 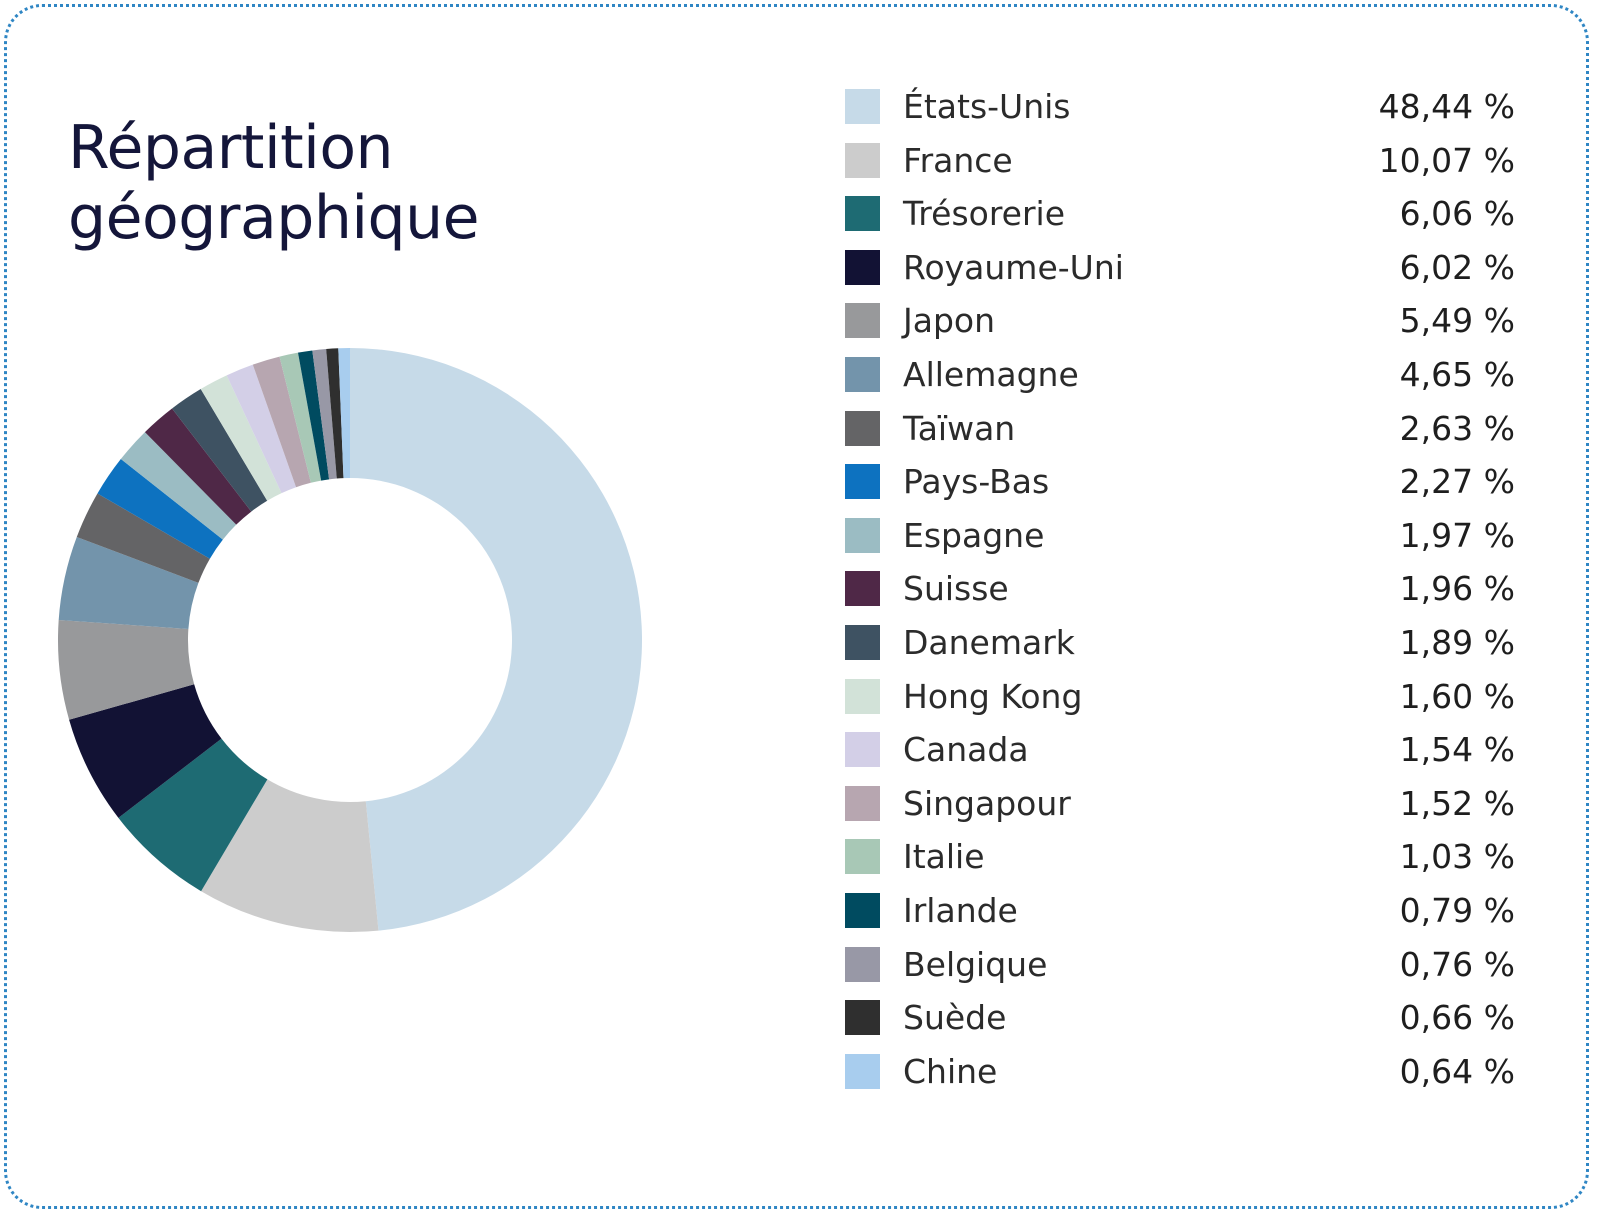 I want to click on legend-value: 2,27 %, so click(x=1457, y=482).